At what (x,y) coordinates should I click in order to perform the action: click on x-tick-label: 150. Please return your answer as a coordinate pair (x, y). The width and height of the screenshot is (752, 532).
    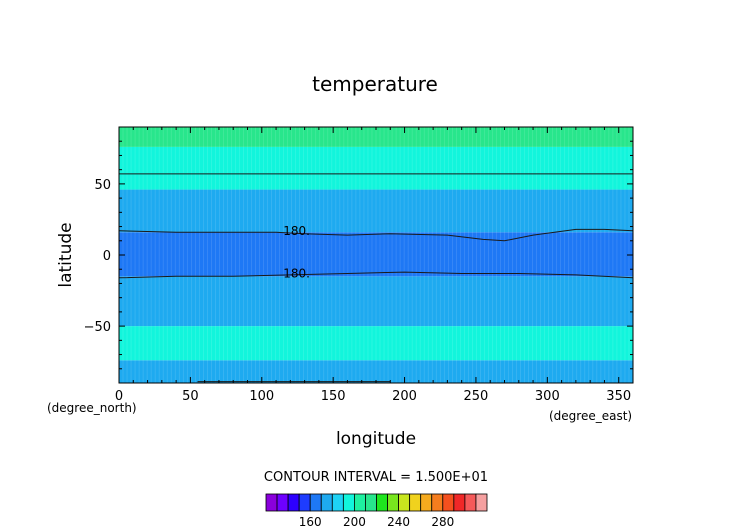
    Looking at the image, I should click on (333, 396).